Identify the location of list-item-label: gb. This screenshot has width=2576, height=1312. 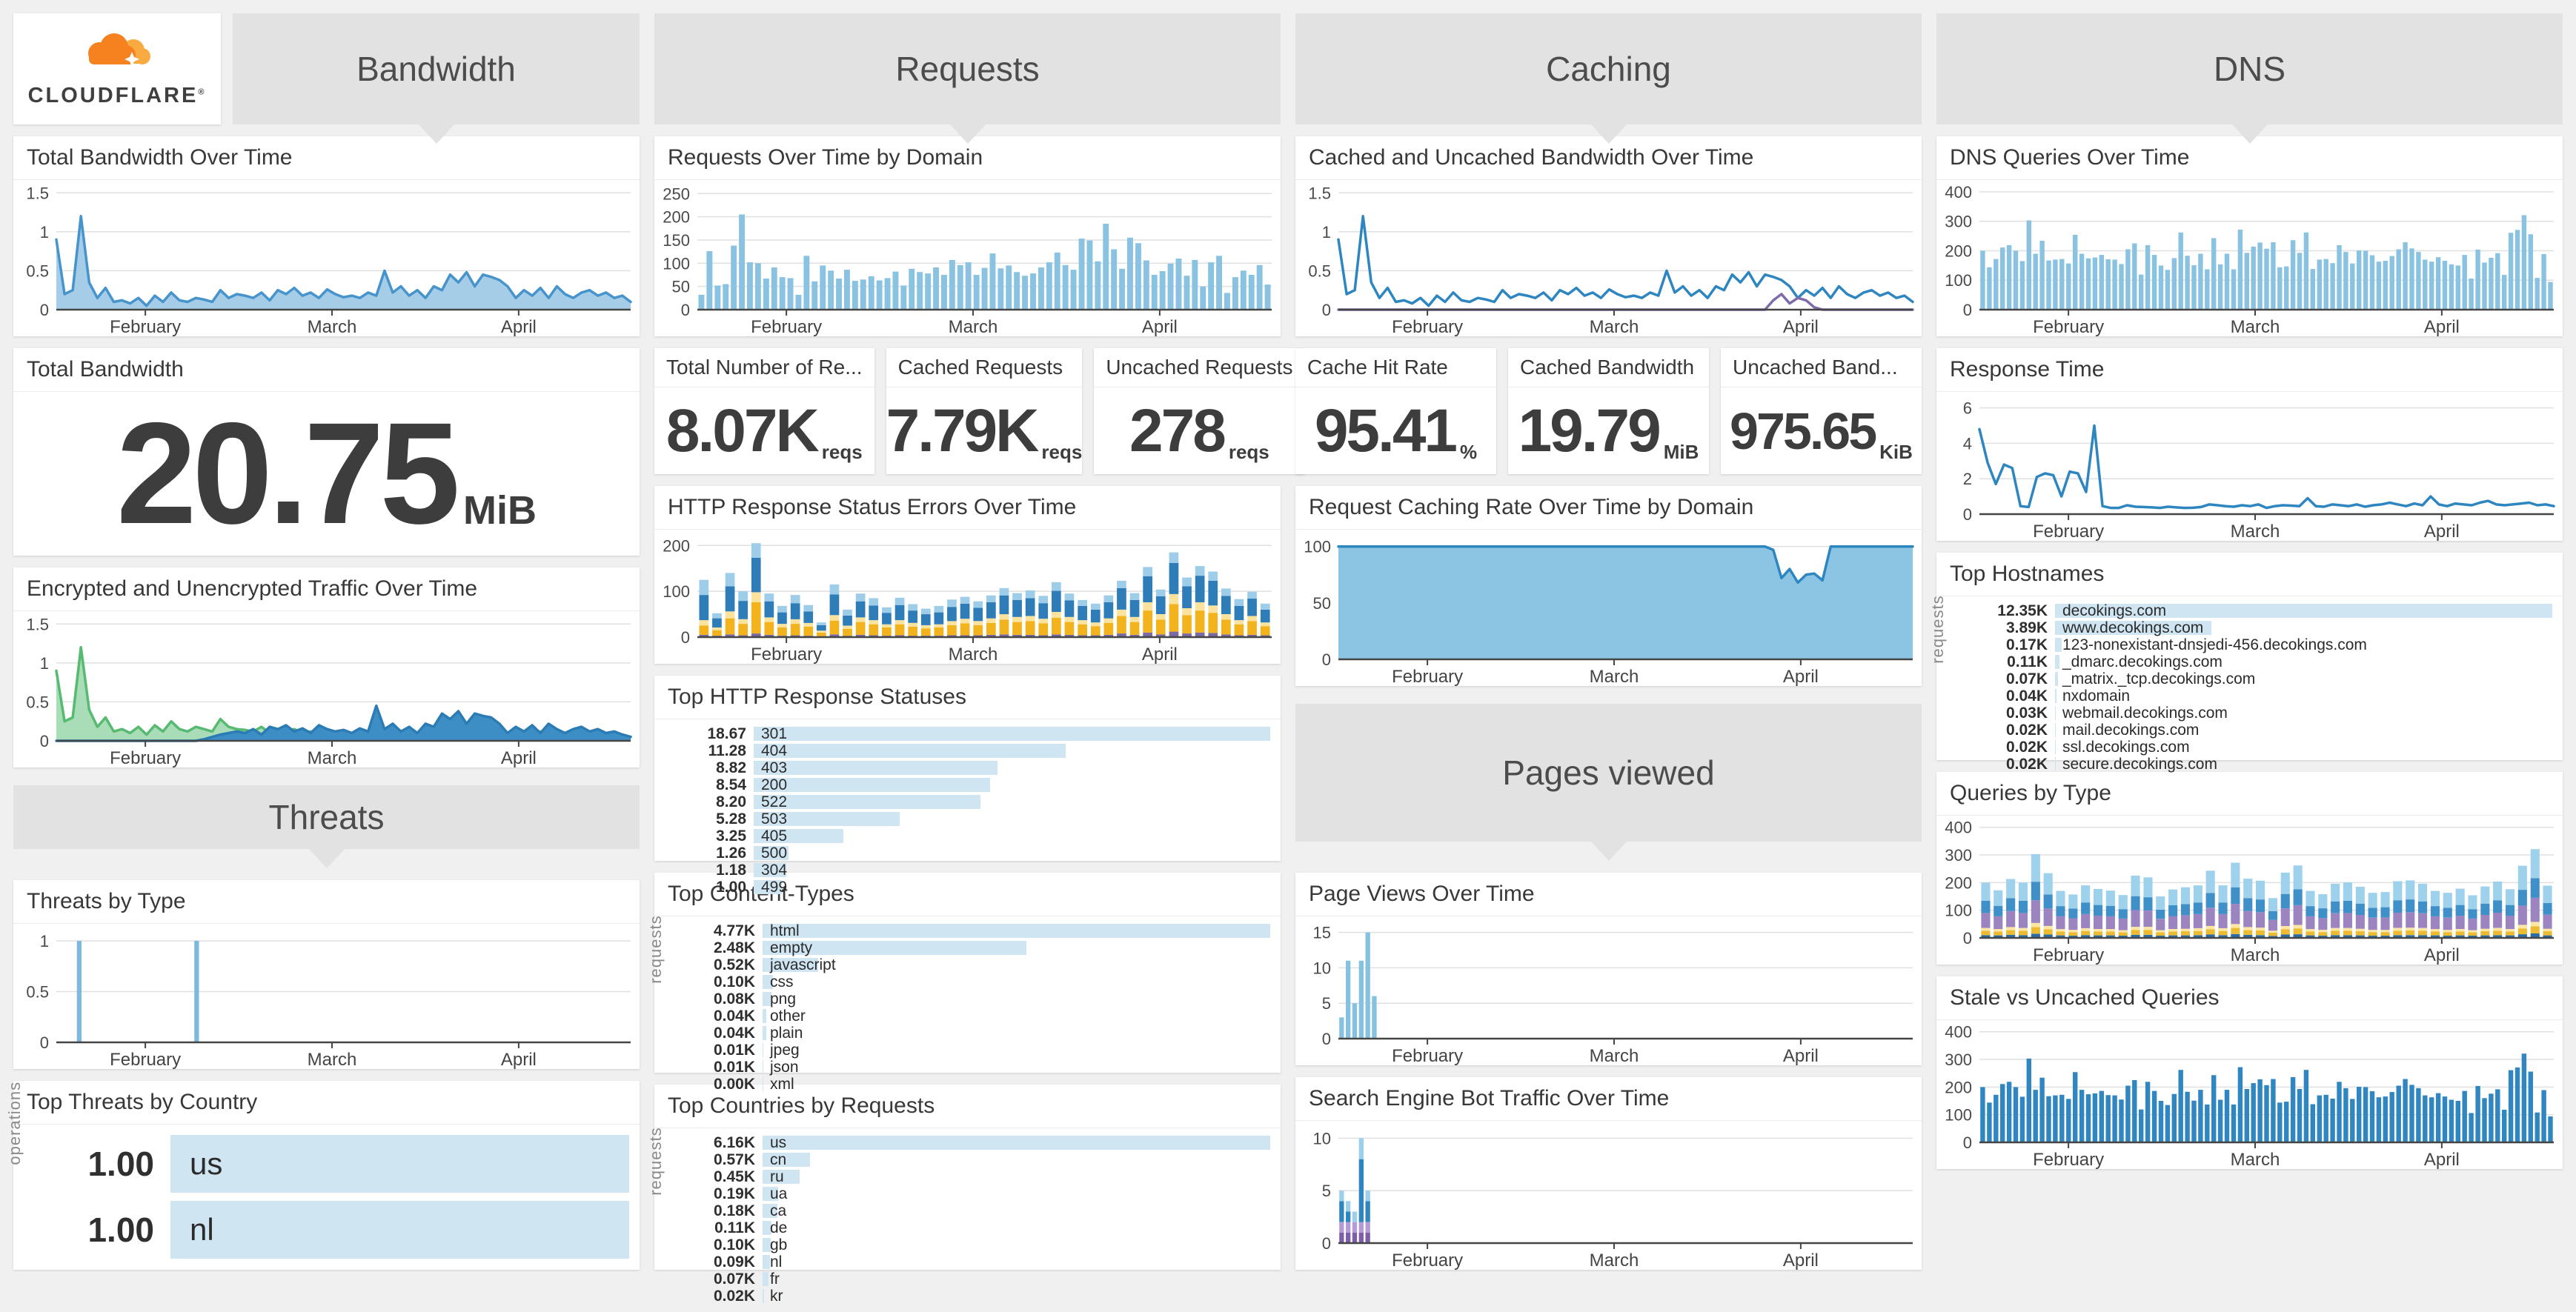
(779, 1244).